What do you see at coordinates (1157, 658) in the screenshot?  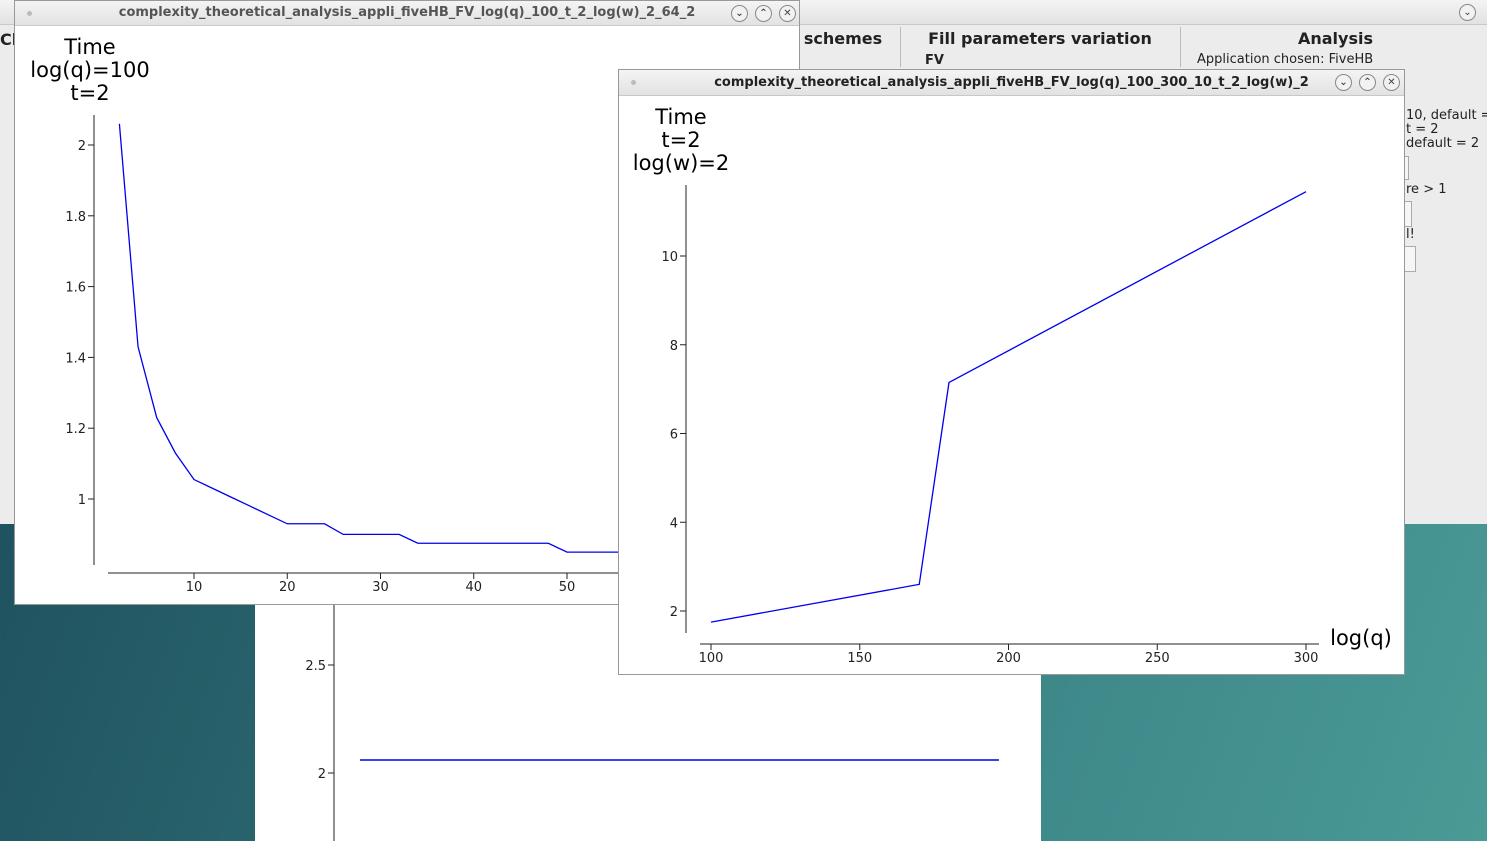 I see `plot2-x-tick-label: 250` at bounding box center [1157, 658].